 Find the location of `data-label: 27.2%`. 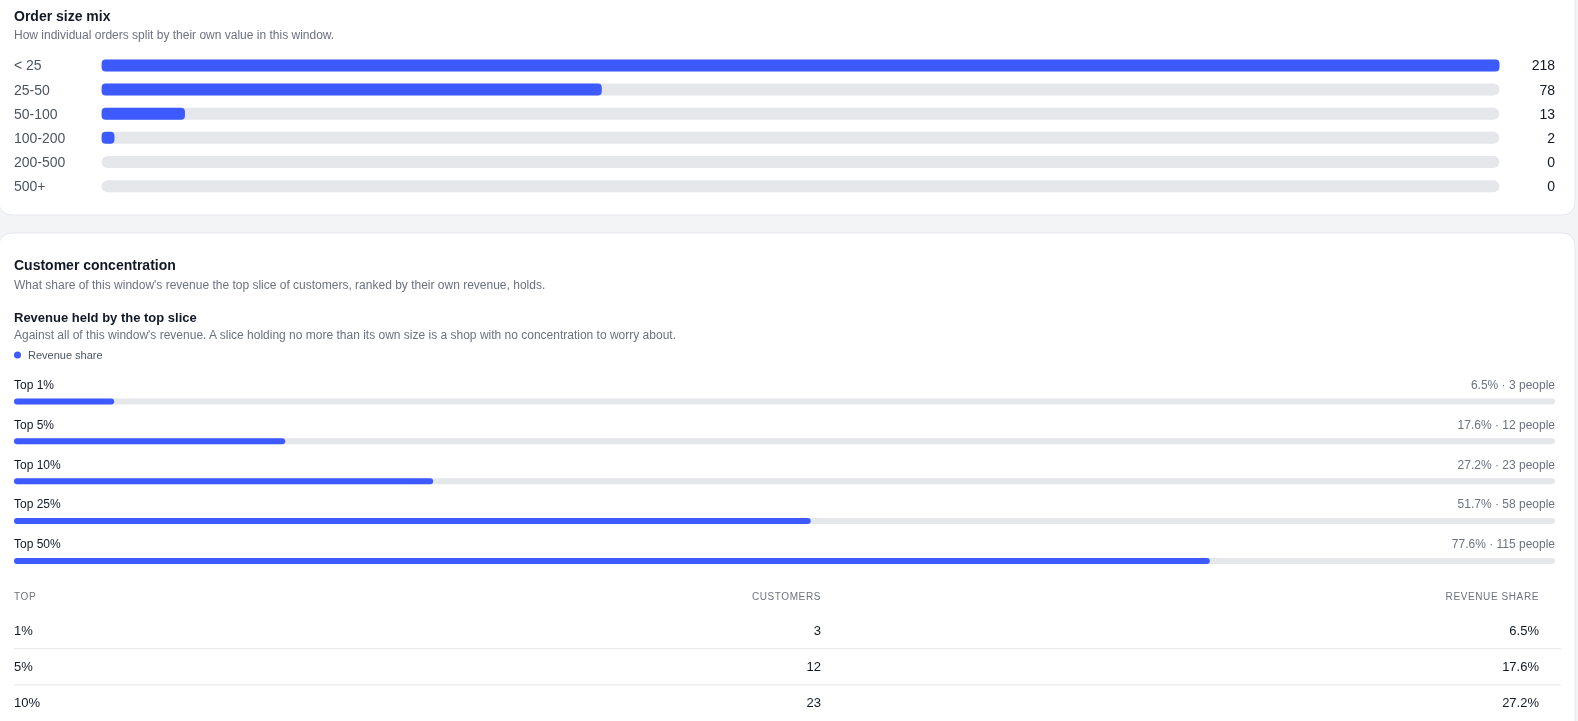

data-label: 27.2% is located at coordinates (1521, 702).